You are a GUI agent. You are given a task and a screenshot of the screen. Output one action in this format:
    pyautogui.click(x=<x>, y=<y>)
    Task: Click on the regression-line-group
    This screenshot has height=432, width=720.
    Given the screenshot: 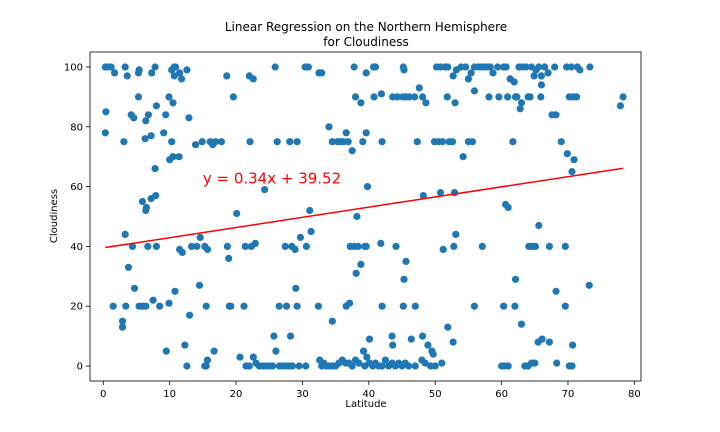 What is the action you would take?
    pyautogui.click(x=364, y=208)
    